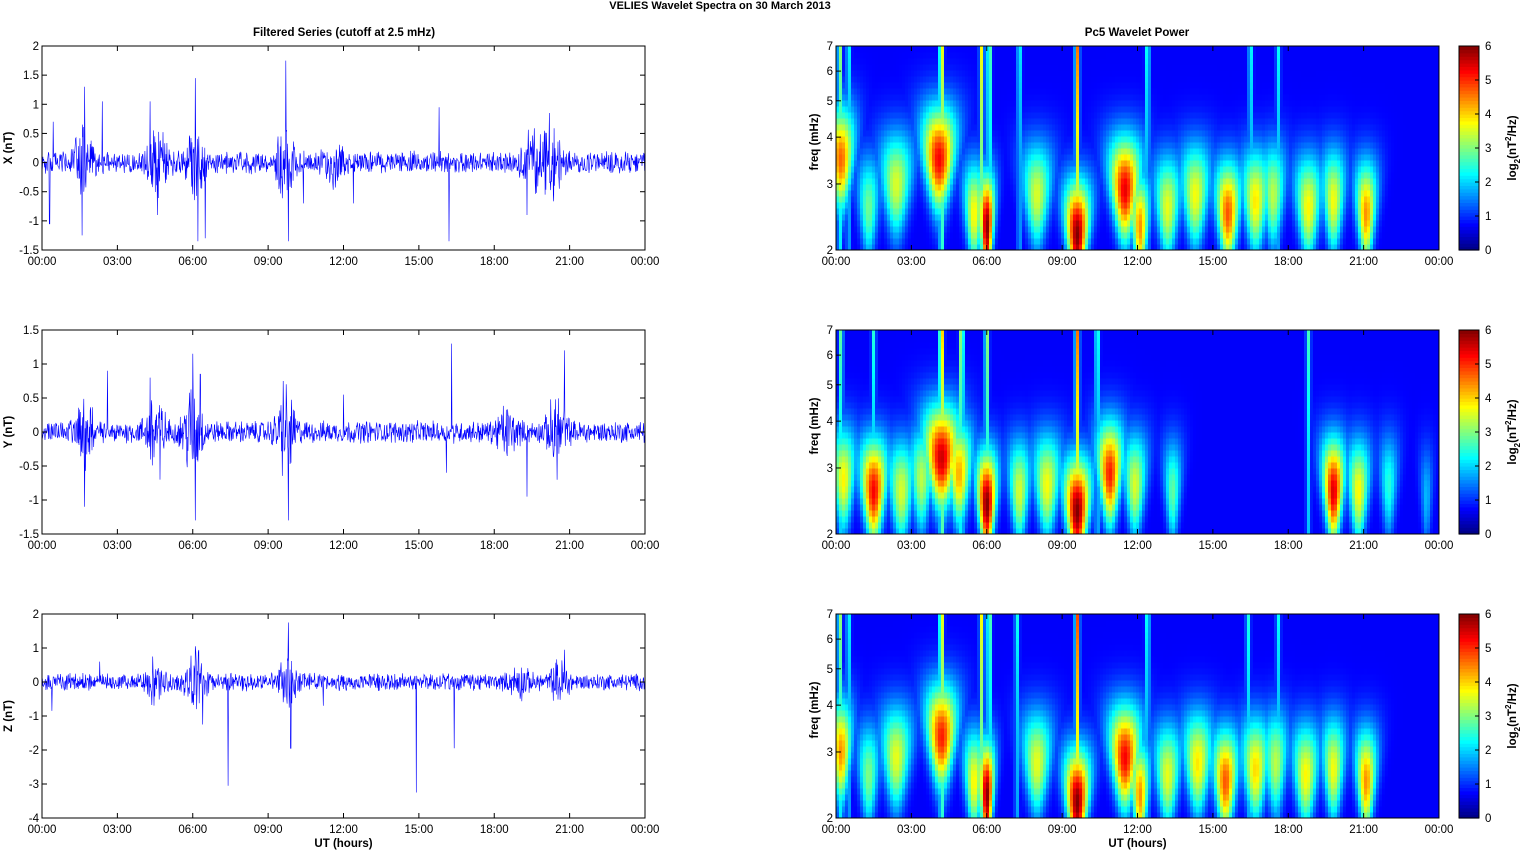  What do you see at coordinates (34, 717) in the screenshot?
I see `y-tick-label: -1` at bounding box center [34, 717].